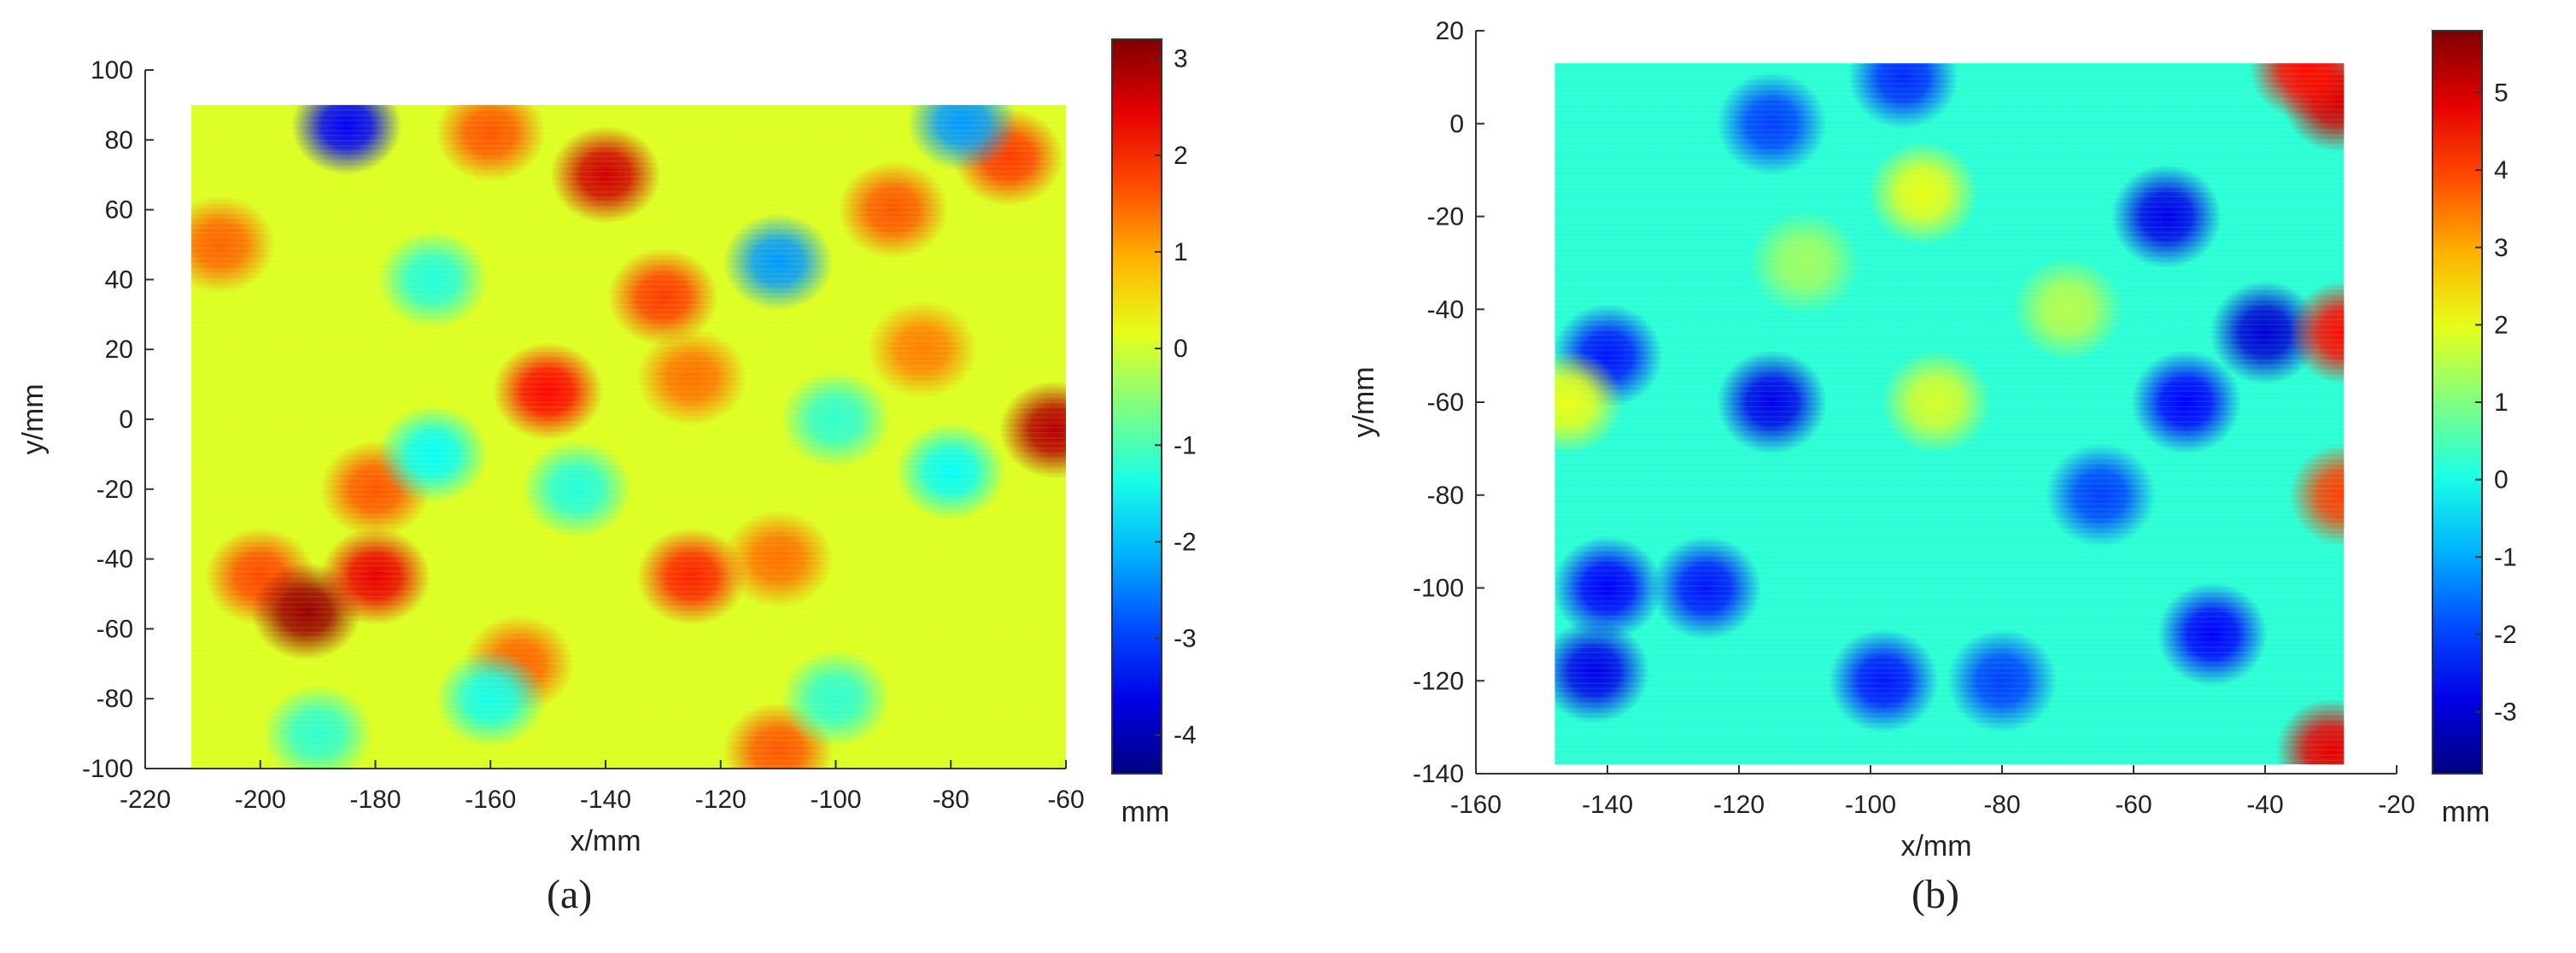 This screenshot has height=953, width=2576. Describe the element at coordinates (2505, 635) in the screenshot. I see `colorbar-tick-label: -2` at that location.